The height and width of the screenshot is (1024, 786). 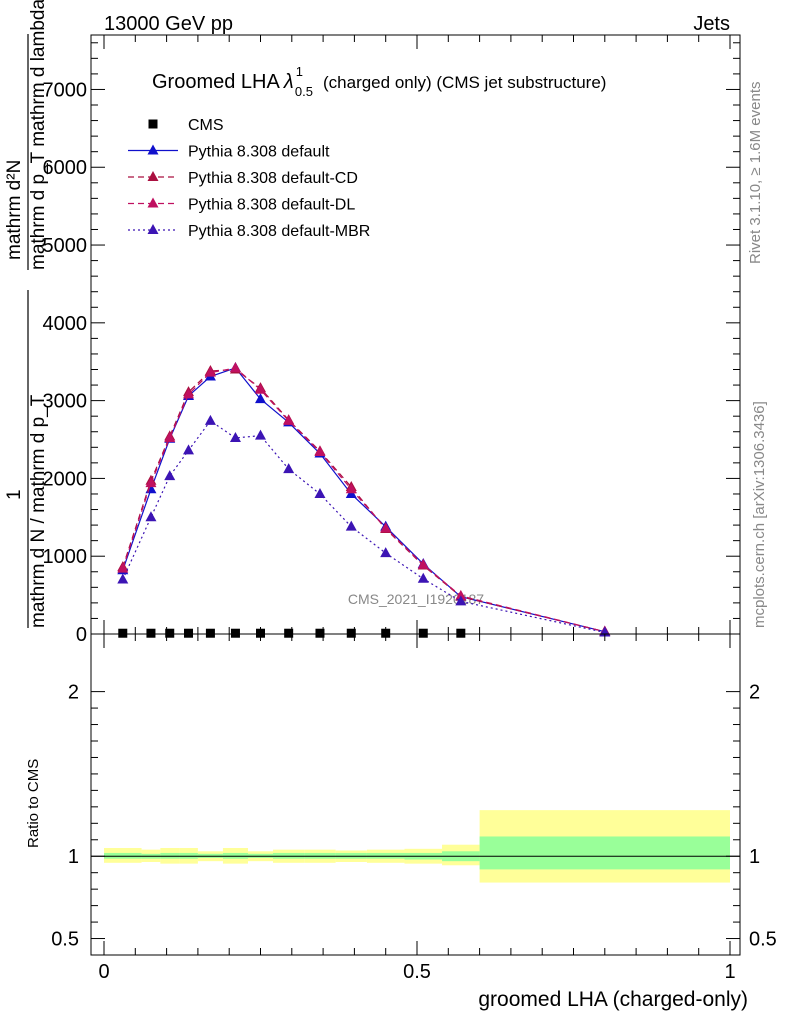 What do you see at coordinates (206, 125) in the screenshot?
I see `legend-label: CMS` at bounding box center [206, 125].